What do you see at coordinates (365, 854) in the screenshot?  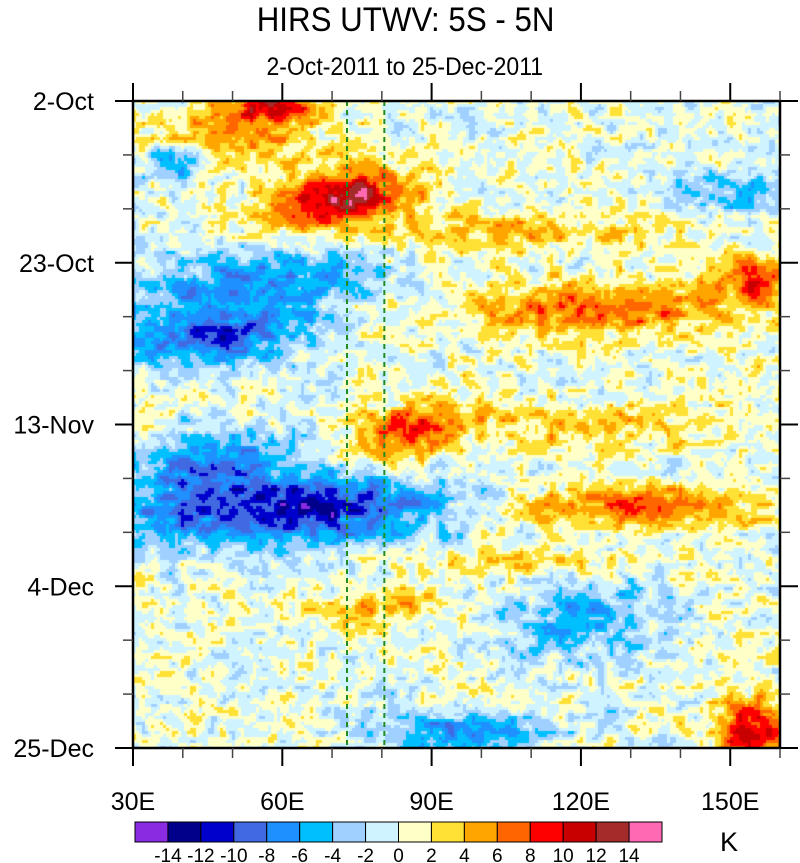 I see `colorbar-label: -2` at bounding box center [365, 854].